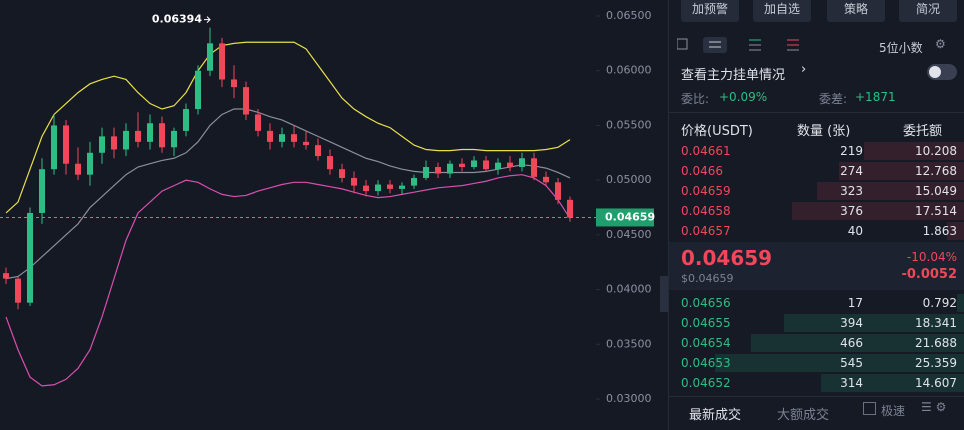  Describe the element at coordinates (929, 274) in the screenshot. I see `change: -0.0052` at that location.